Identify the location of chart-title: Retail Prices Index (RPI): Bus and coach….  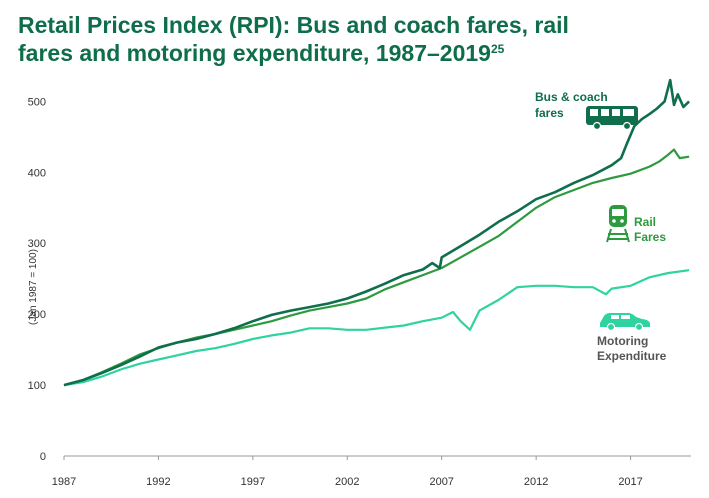
(358, 39).